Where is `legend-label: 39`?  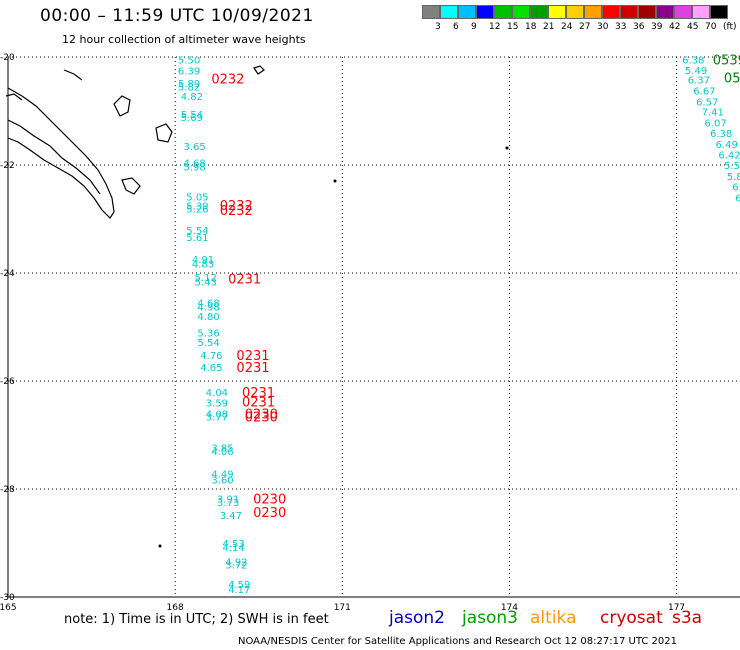
legend-label: 39 is located at coordinates (657, 27).